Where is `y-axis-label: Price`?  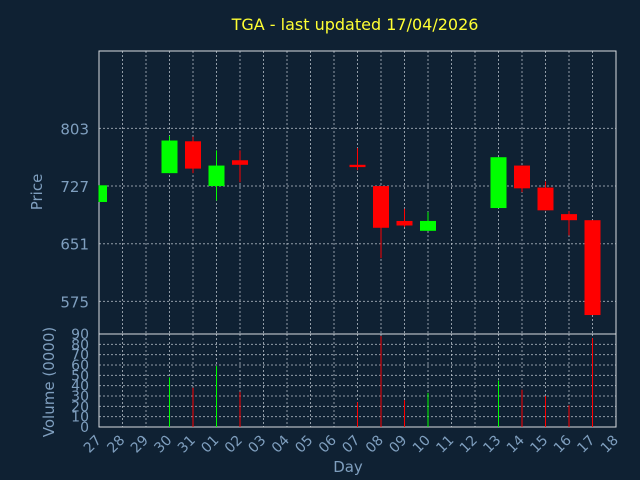
y-axis-label: Price is located at coordinates (37, 192).